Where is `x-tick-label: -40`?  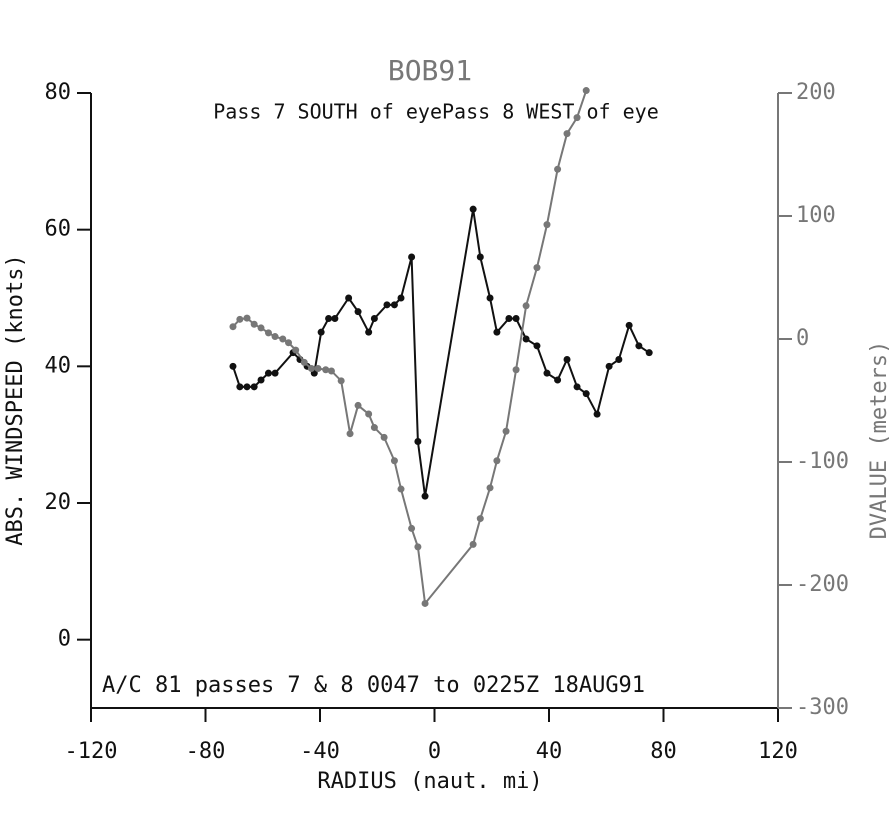
x-tick-label: -40 is located at coordinates (320, 751).